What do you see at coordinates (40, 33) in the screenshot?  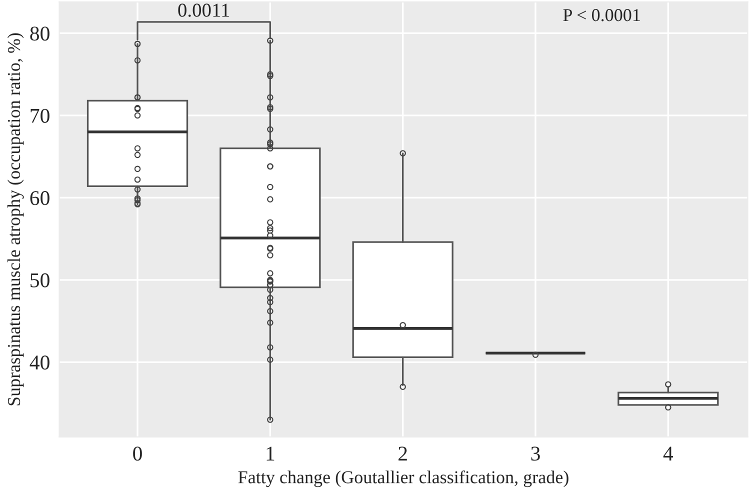 I see `y-tick-label: 80` at bounding box center [40, 33].